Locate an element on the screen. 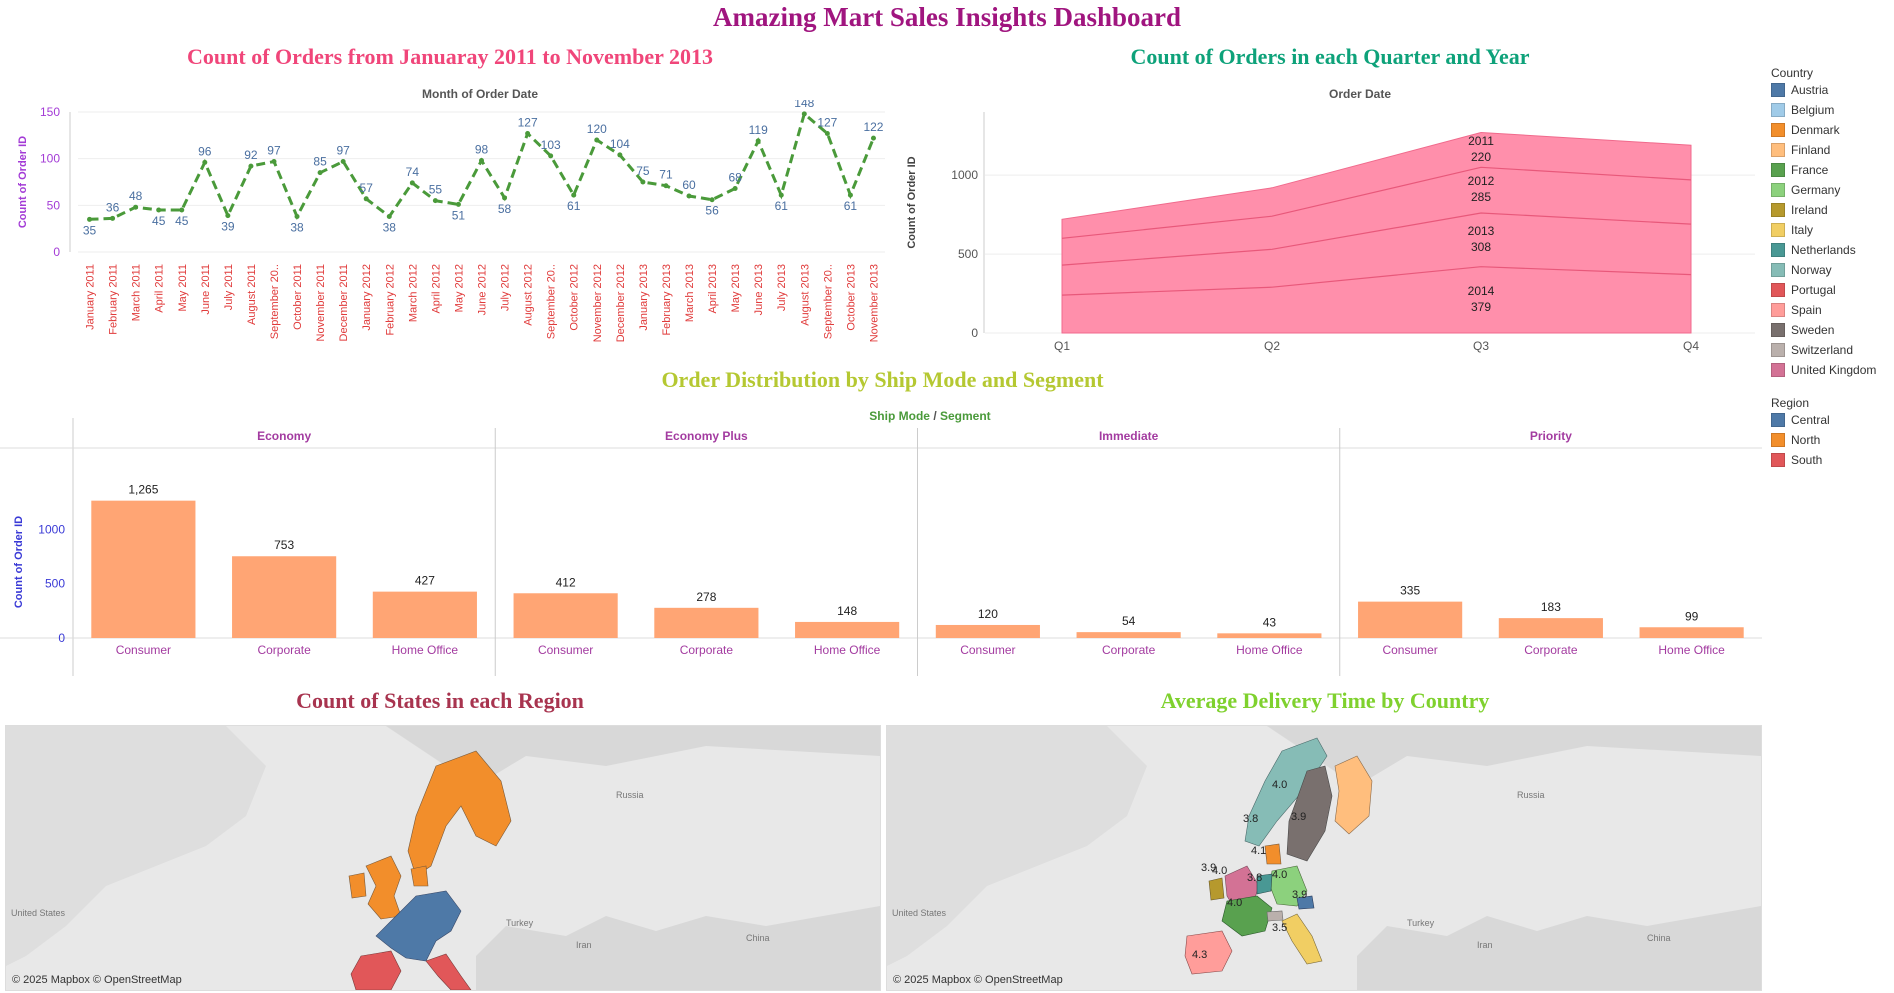  line-x-tick: April 2013 is located at coordinates (713, 289).